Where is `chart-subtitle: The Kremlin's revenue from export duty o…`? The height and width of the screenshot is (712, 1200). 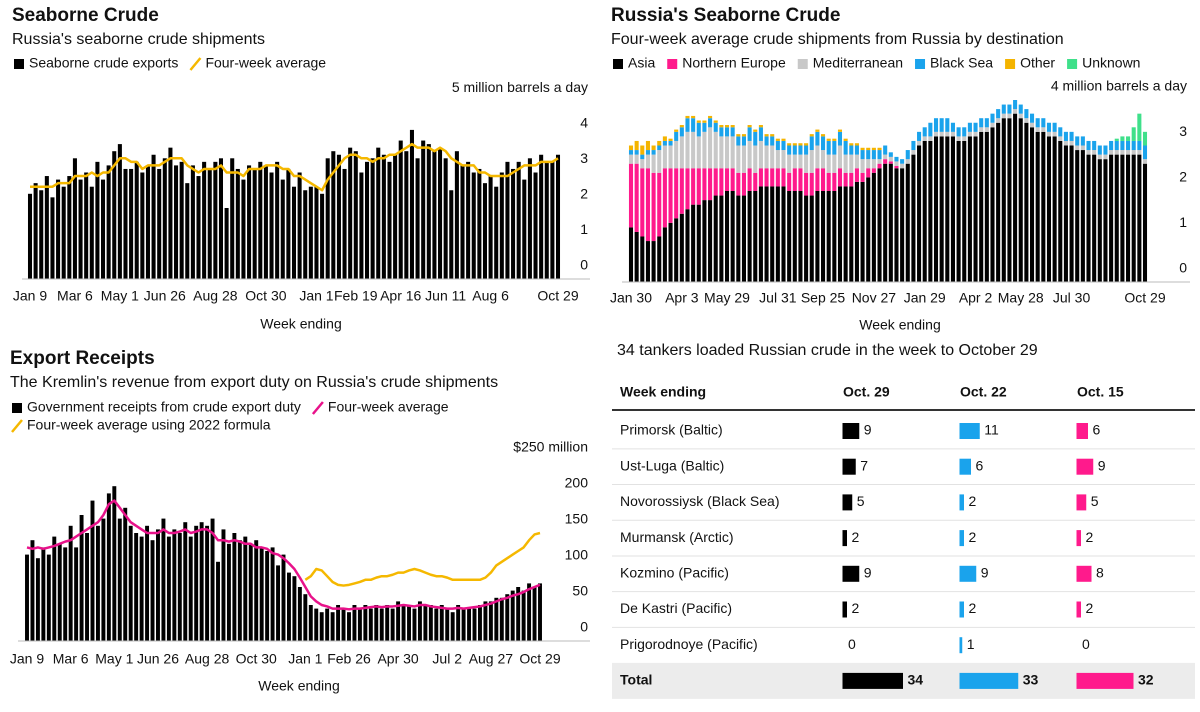
chart-subtitle: The Kremlin's revenue from export duty o… is located at coordinates (254, 382).